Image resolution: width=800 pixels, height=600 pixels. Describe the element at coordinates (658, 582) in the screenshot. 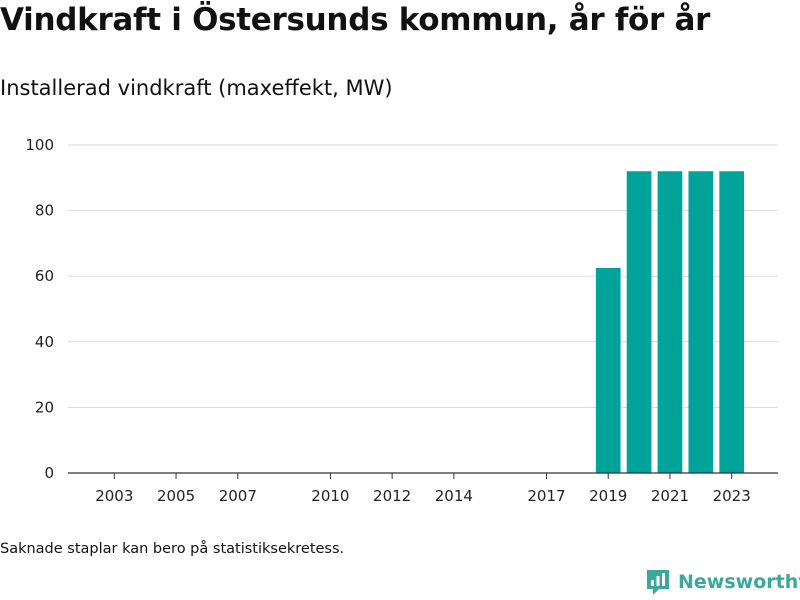

I see `newsworthy-logo-icon` at that location.